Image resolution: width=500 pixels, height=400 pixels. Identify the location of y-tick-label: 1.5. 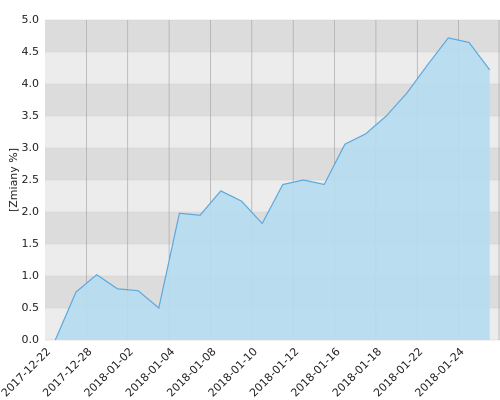
(31, 243).